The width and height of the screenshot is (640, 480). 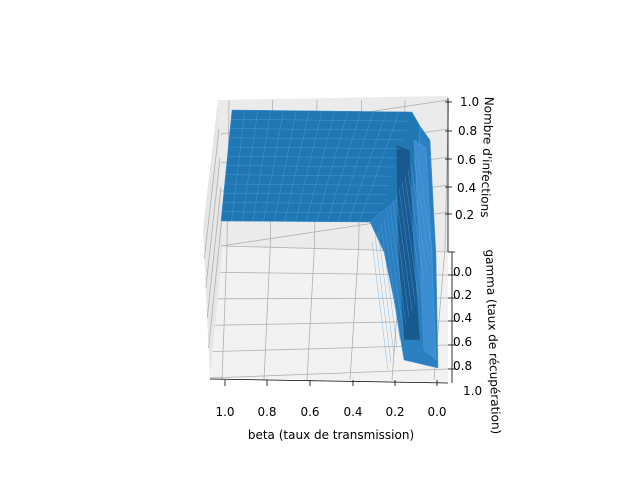 What do you see at coordinates (394, 412) in the screenshot?
I see `x-tick-label: 0.2` at bounding box center [394, 412].